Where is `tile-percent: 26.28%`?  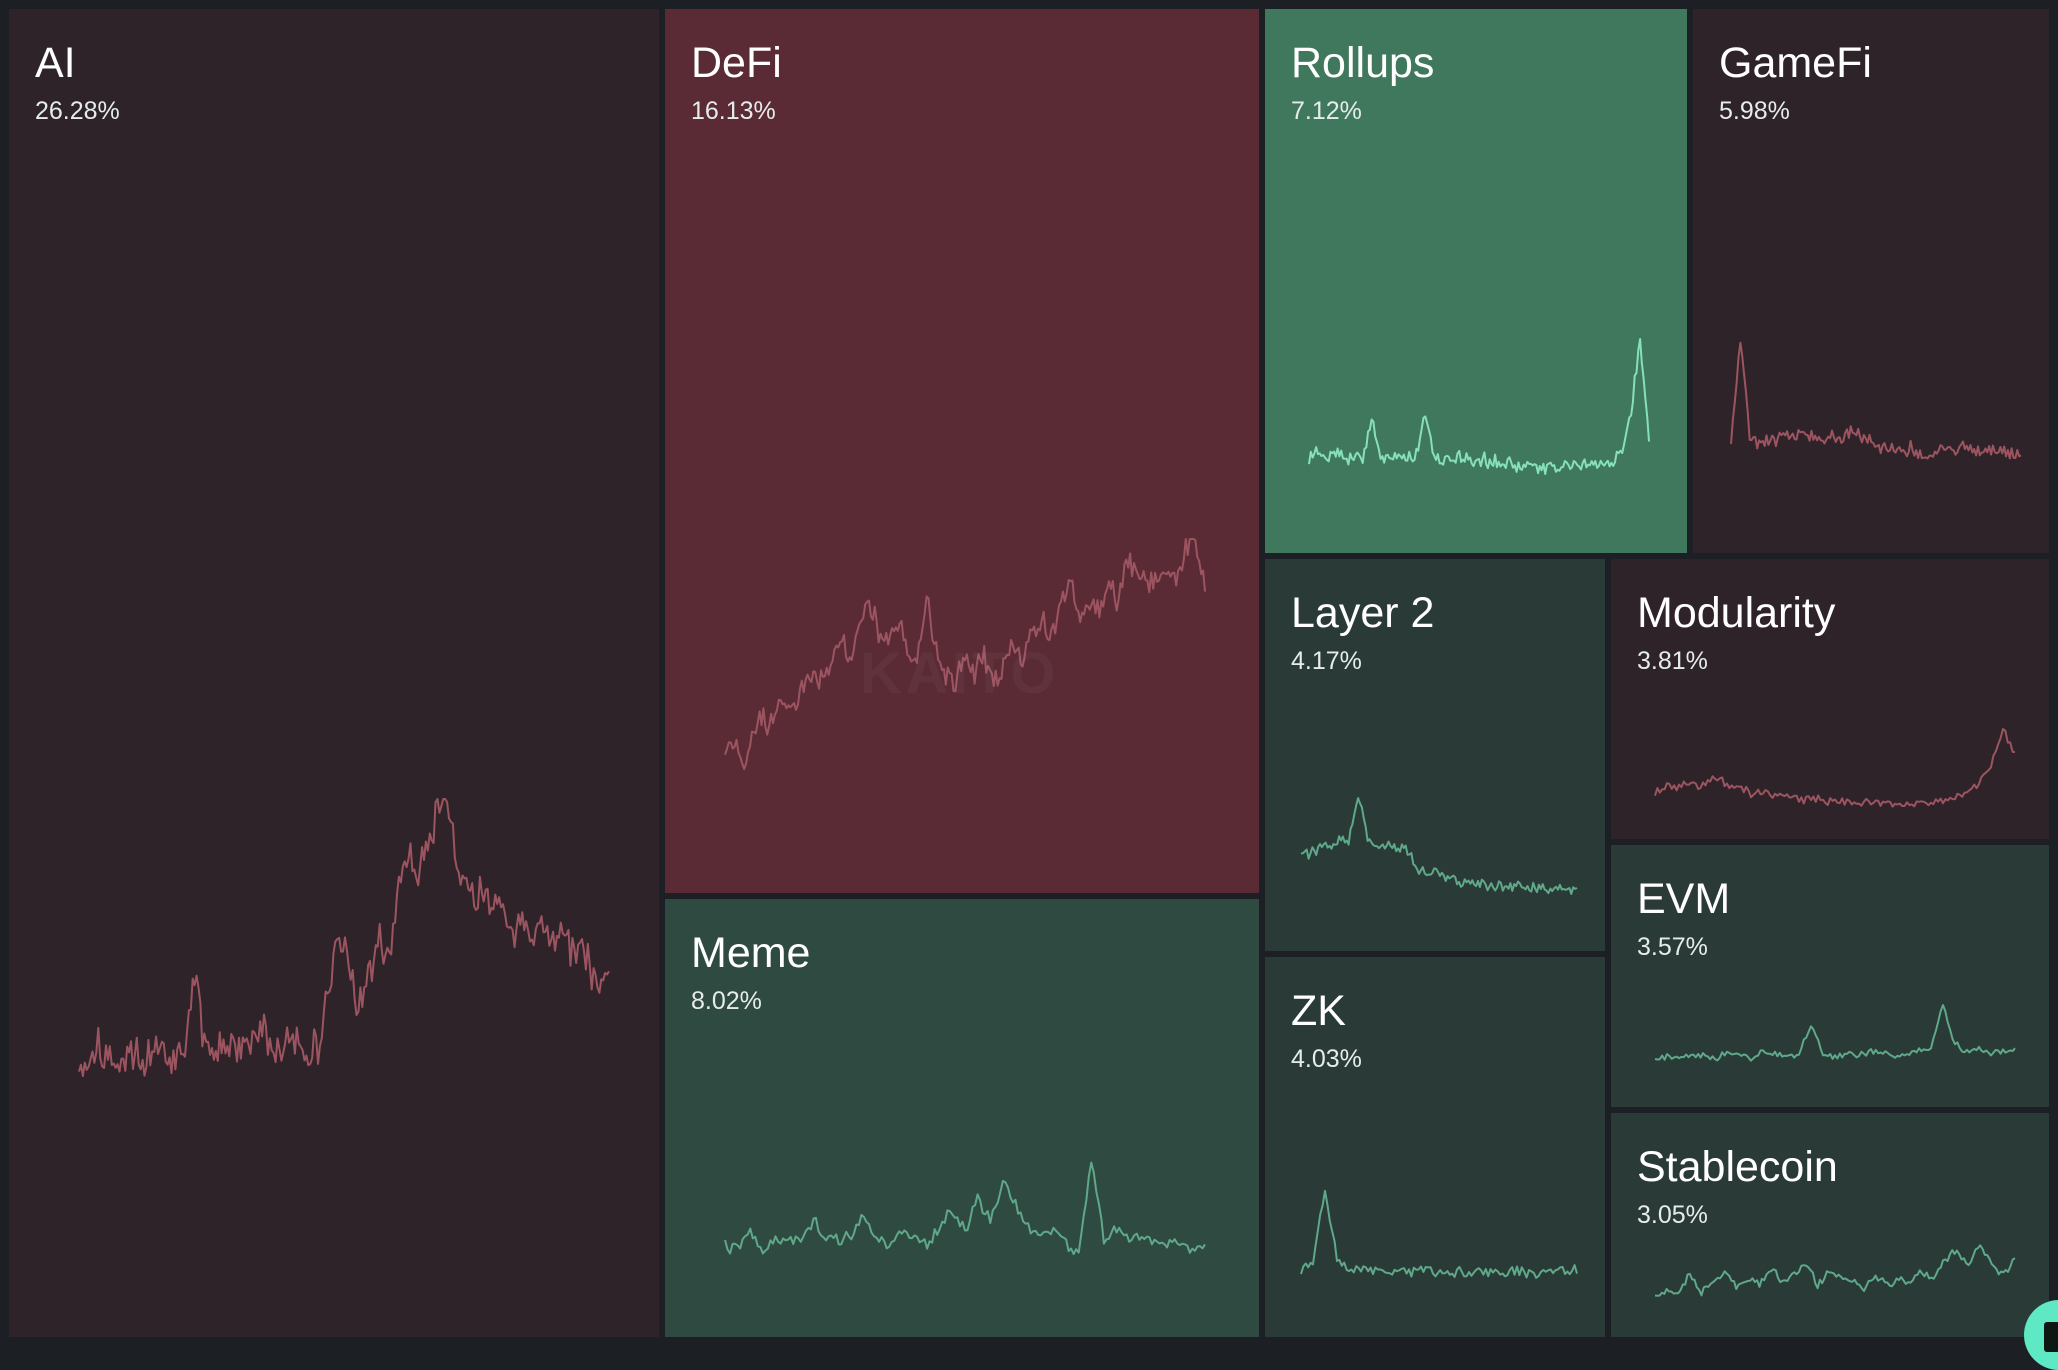 tile-percent: 26.28% is located at coordinates (77, 111).